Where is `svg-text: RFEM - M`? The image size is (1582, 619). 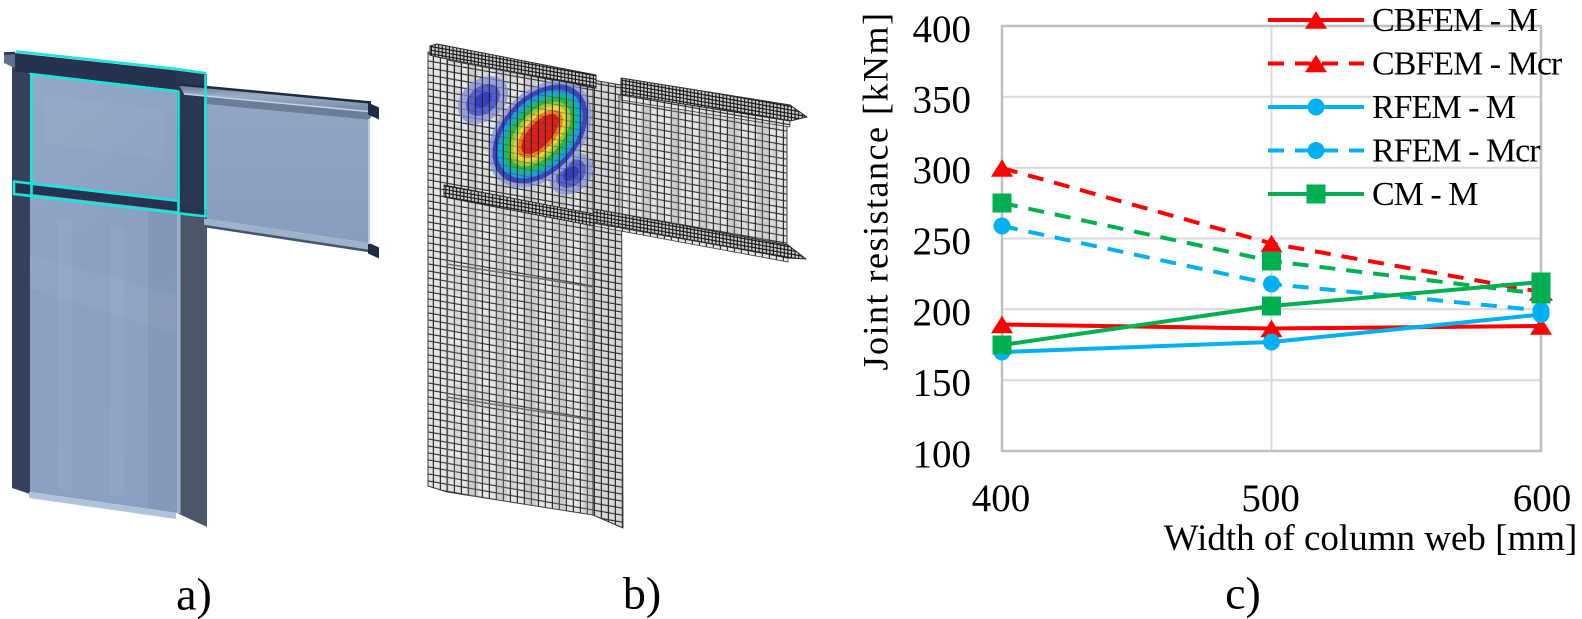 svg-text: RFEM - M is located at coordinates (1444, 107).